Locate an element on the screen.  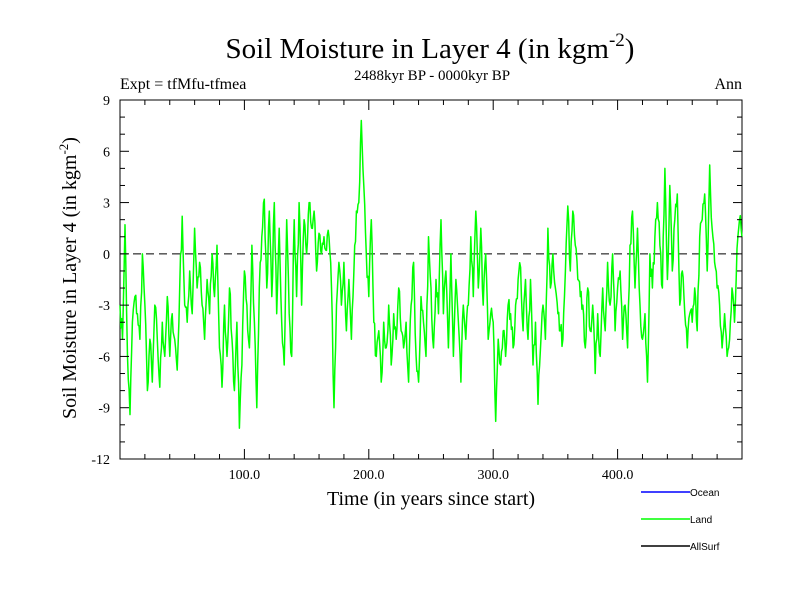
chart-title: Soil Moisture in Layer 4 (in kgm-2) is located at coordinates (430, 47).